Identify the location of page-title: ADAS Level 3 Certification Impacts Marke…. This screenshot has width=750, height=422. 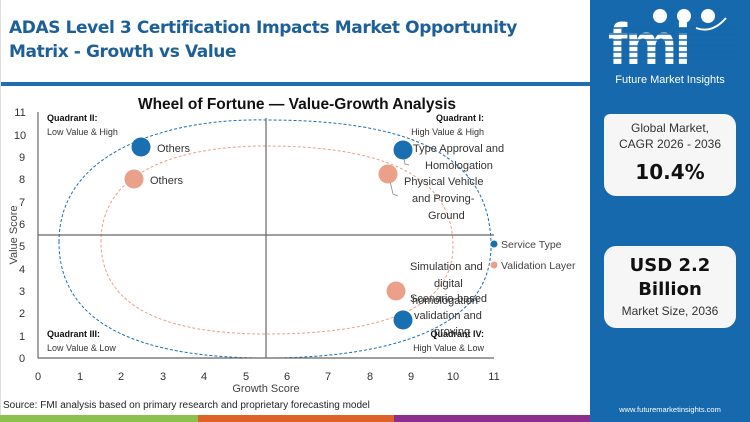
(263, 40).